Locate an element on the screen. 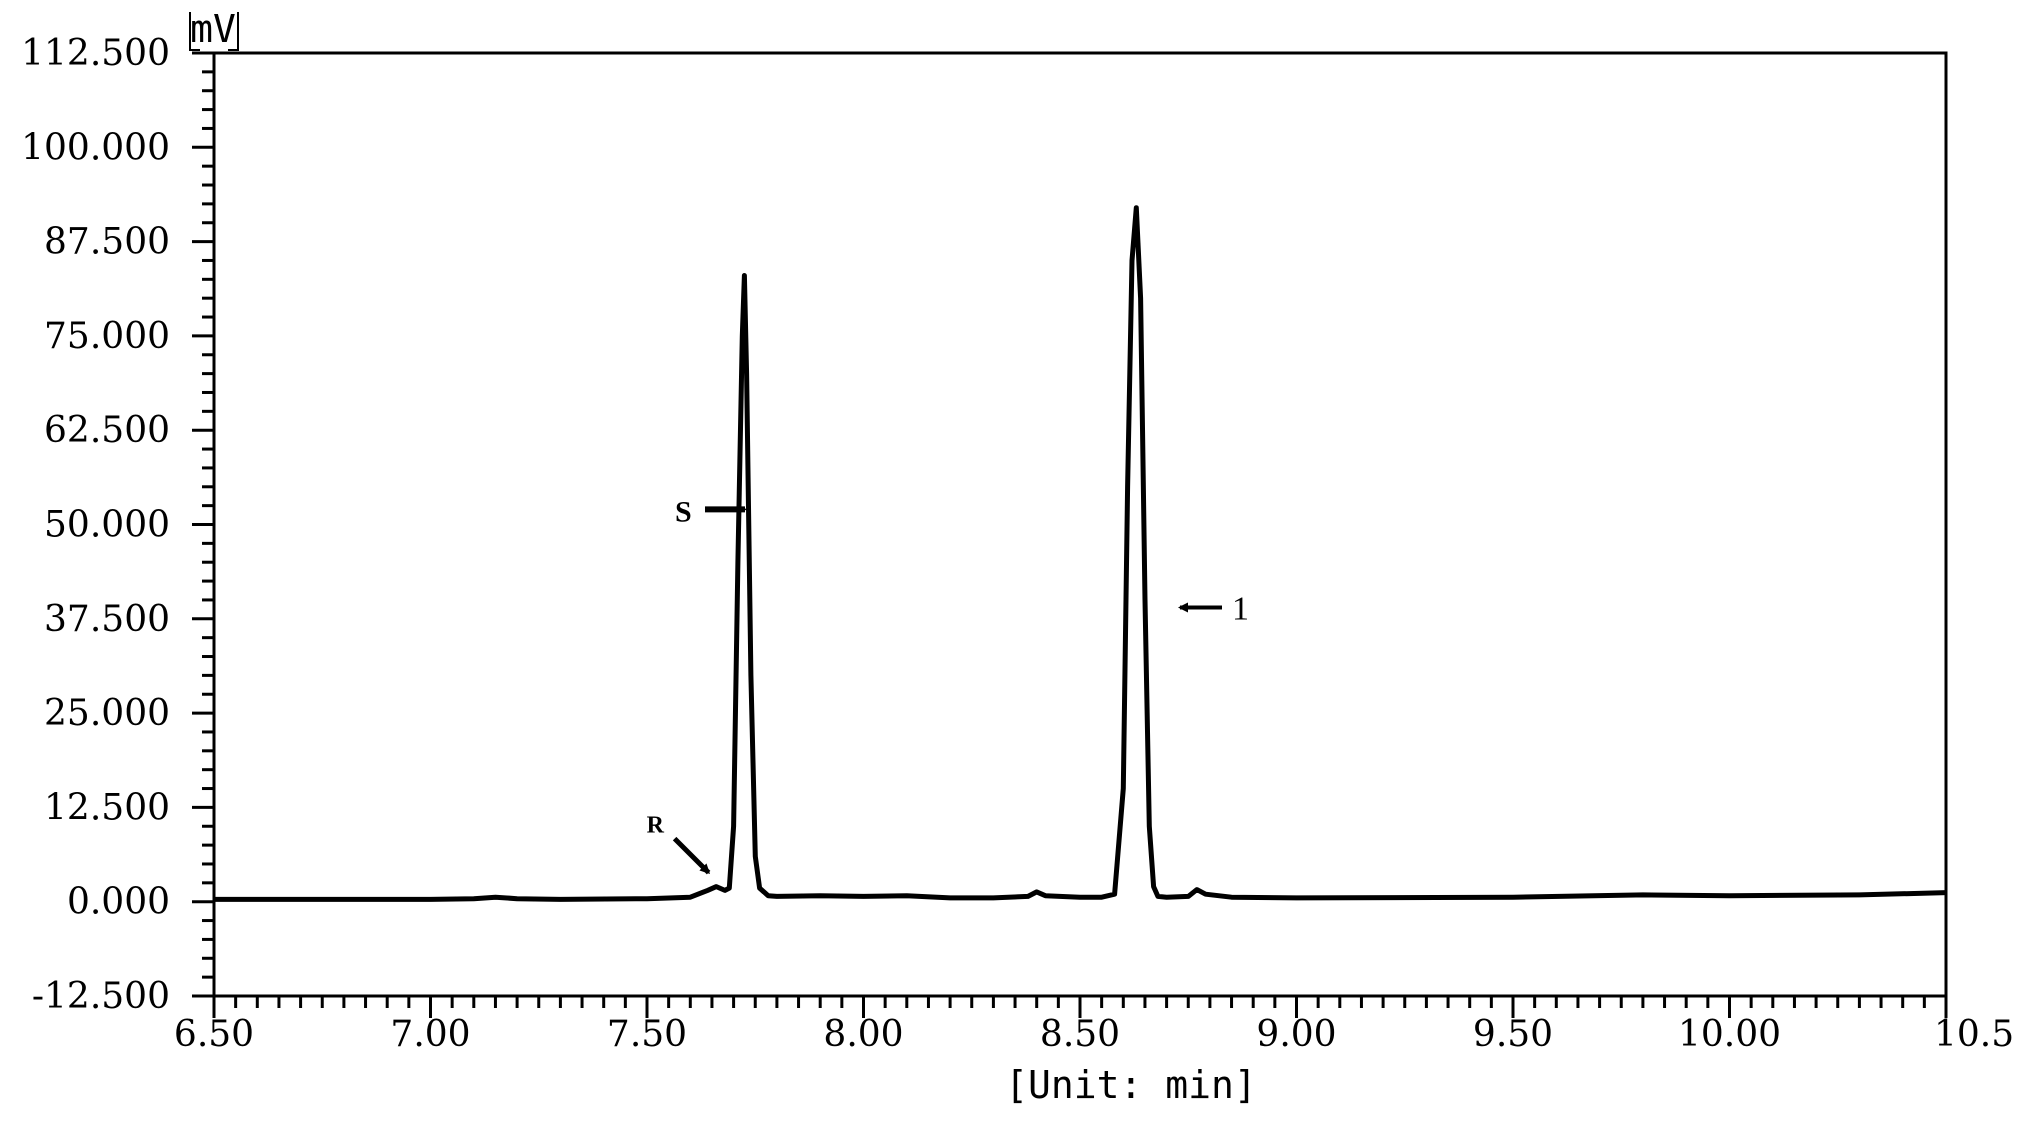 The height and width of the screenshot is (1123, 2028). peak-r-label: R is located at coordinates (656, 826).